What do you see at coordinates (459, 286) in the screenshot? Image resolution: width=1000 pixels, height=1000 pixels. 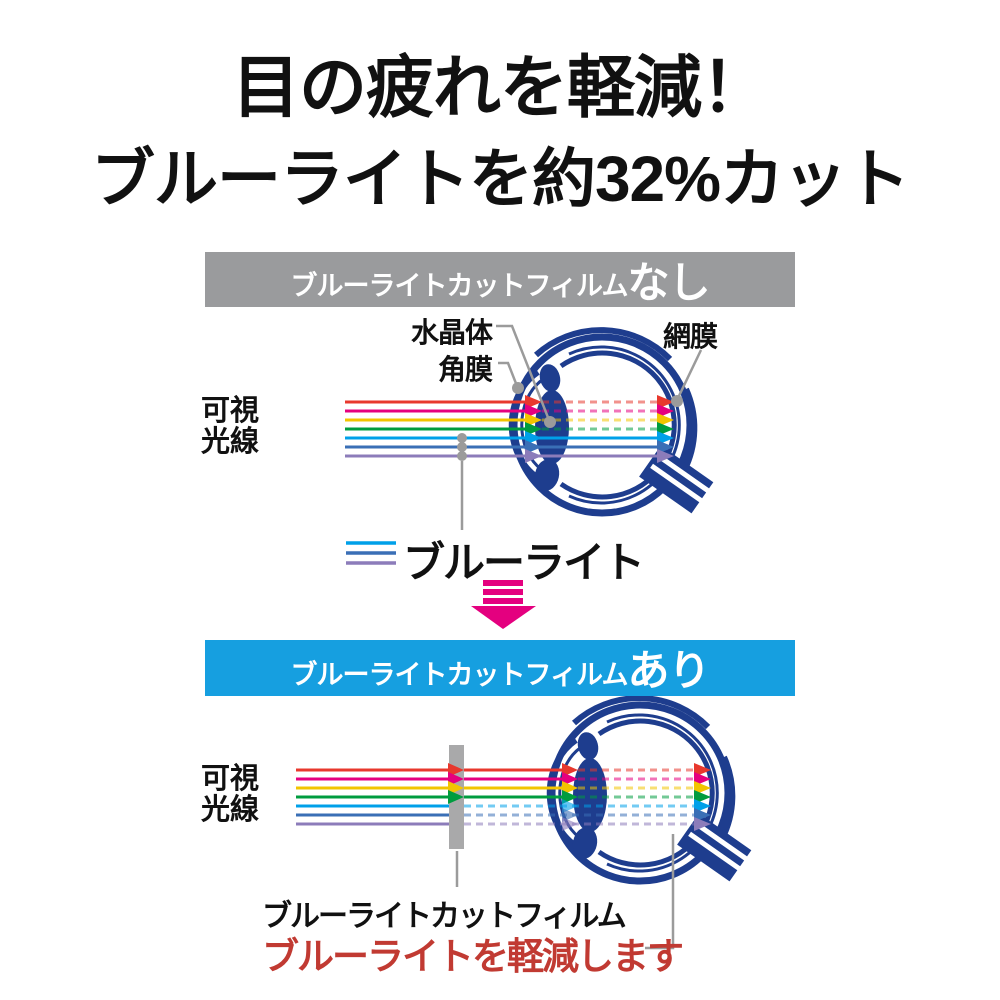 I see `banner-no-film-text: ブルーライトカットフィルム` at bounding box center [459, 286].